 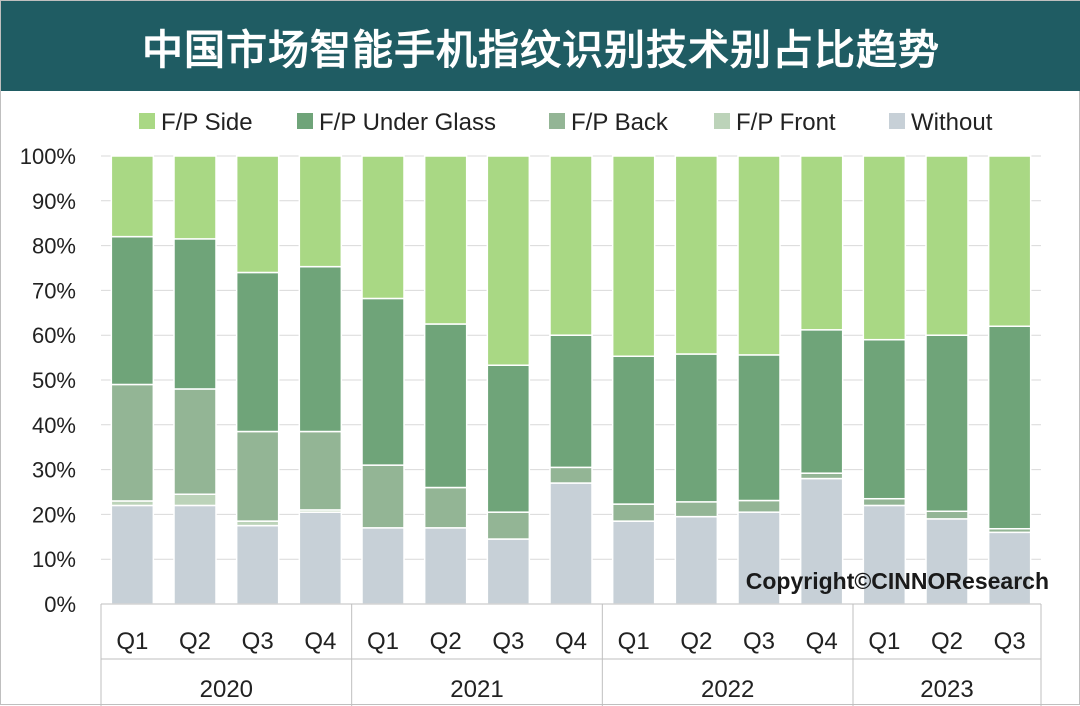 I want to click on group-label: 2021, so click(x=476, y=689).